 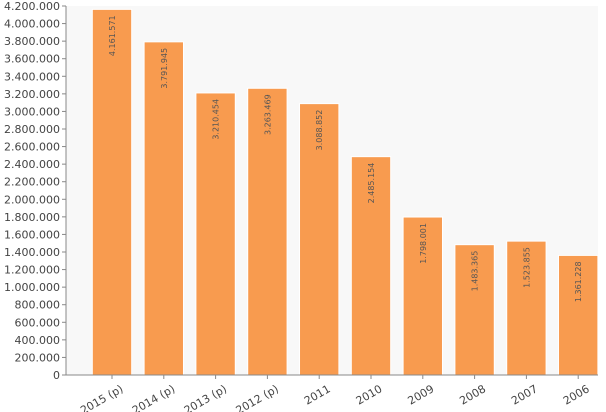 What do you see at coordinates (38, 340) in the screenshot?
I see `y-tick-label: 400.000` at bounding box center [38, 340].